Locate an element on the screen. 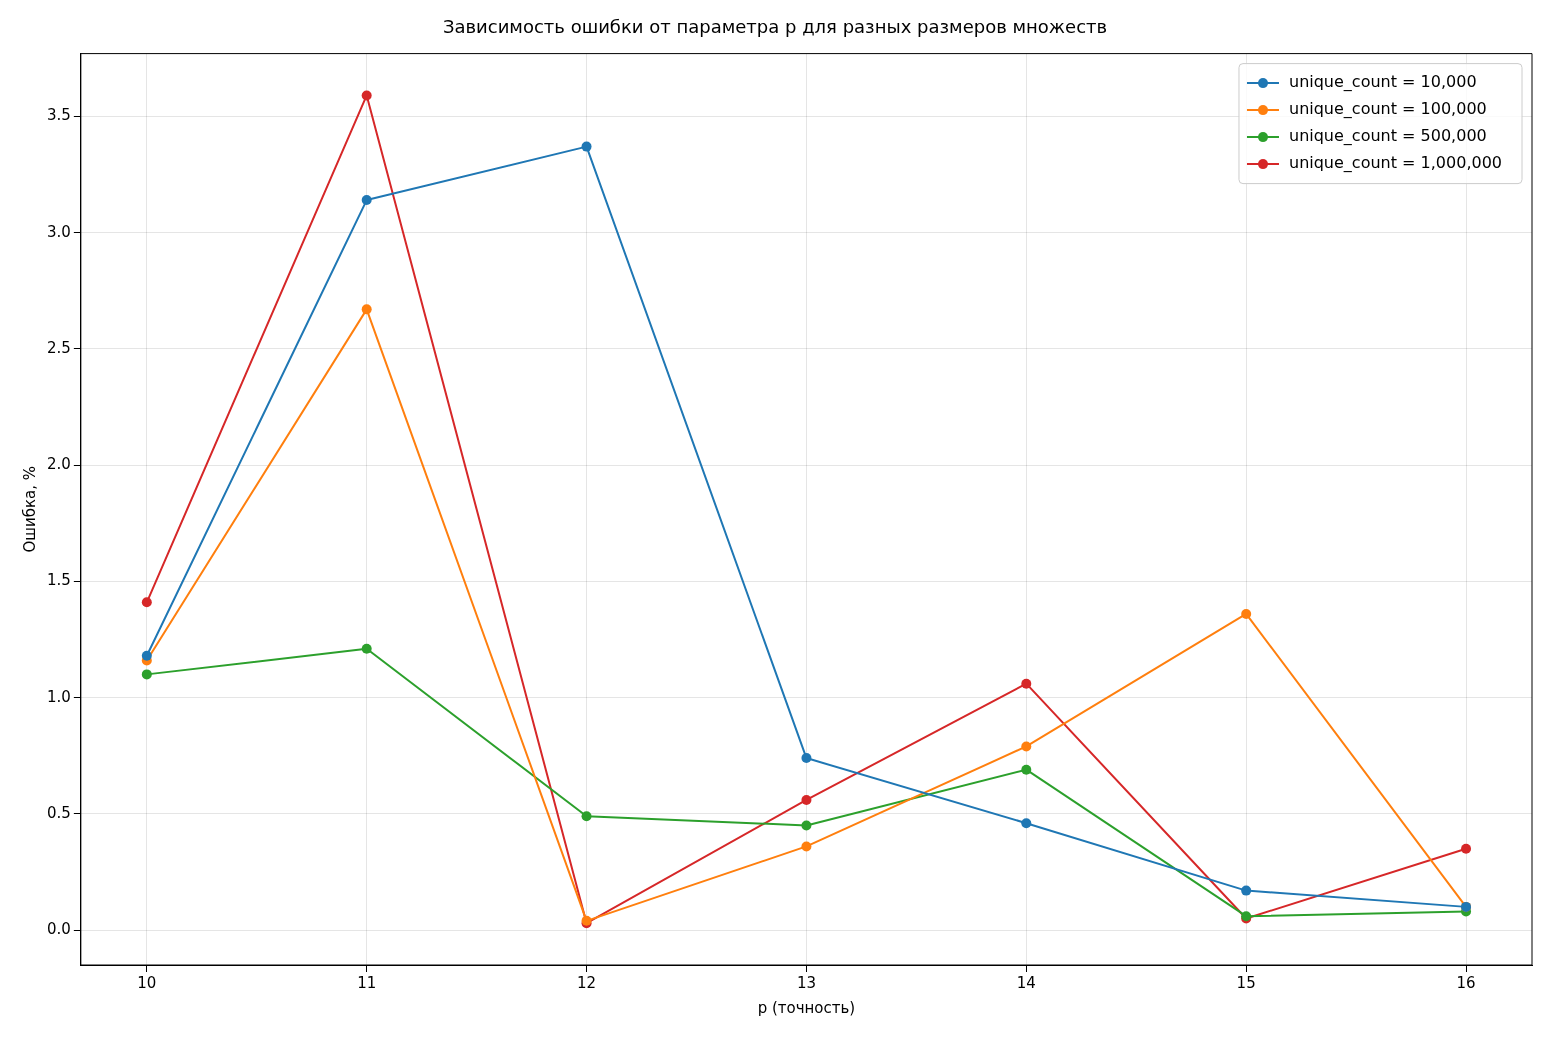 The height and width of the screenshot is (1040, 1560). legend-label: unique_count = 100,000 is located at coordinates (1387, 109).